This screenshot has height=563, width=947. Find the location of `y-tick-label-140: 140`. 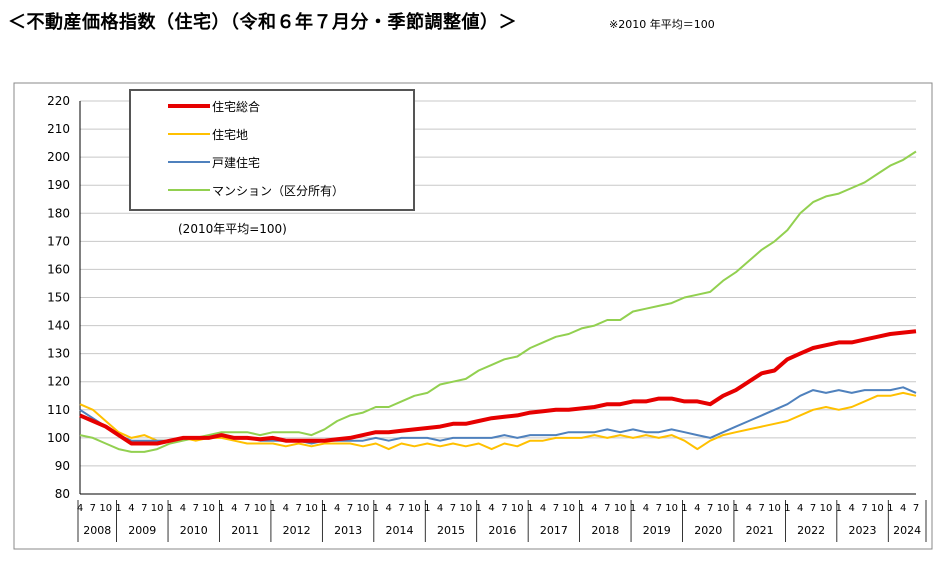

y-tick-label-140: 140 is located at coordinates (58, 326).